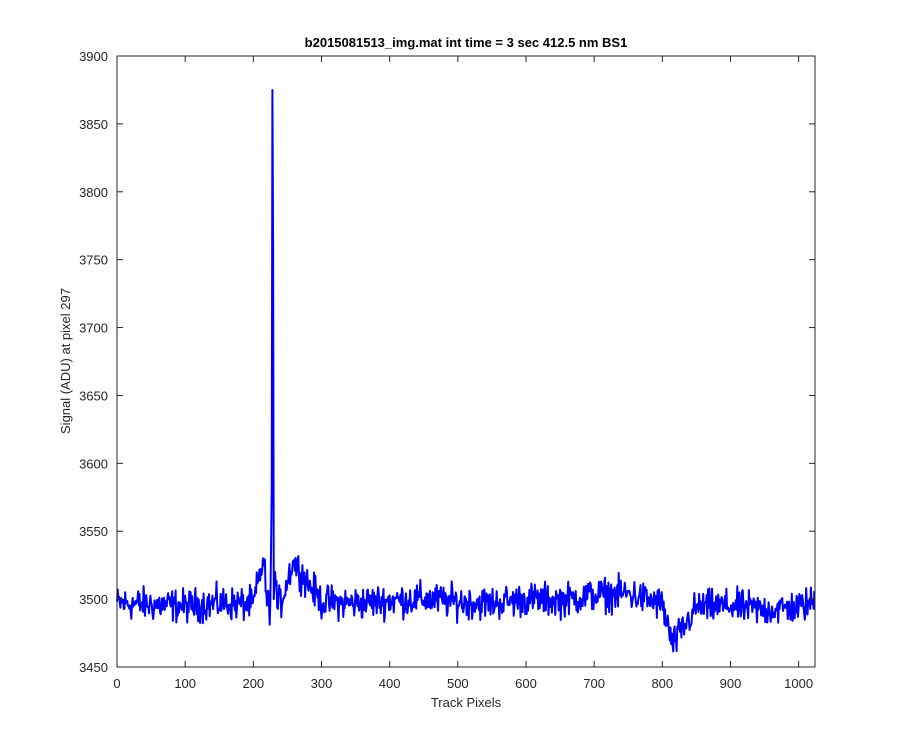 This screenshot has height=750, width=900. Describe the element at coordinates (798, 683) in the screenshot. I see `x-tick-label: 1000` at that location.